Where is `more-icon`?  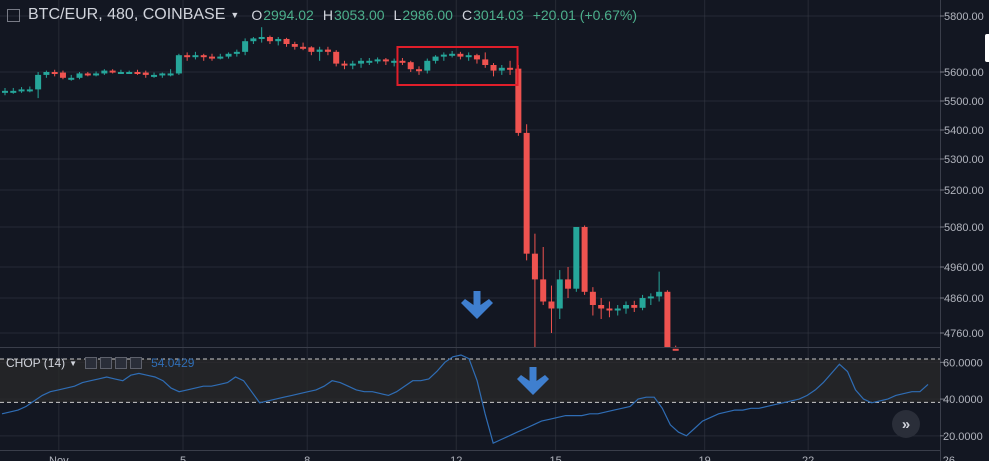
more-icon is located at coordinates (136, 363).